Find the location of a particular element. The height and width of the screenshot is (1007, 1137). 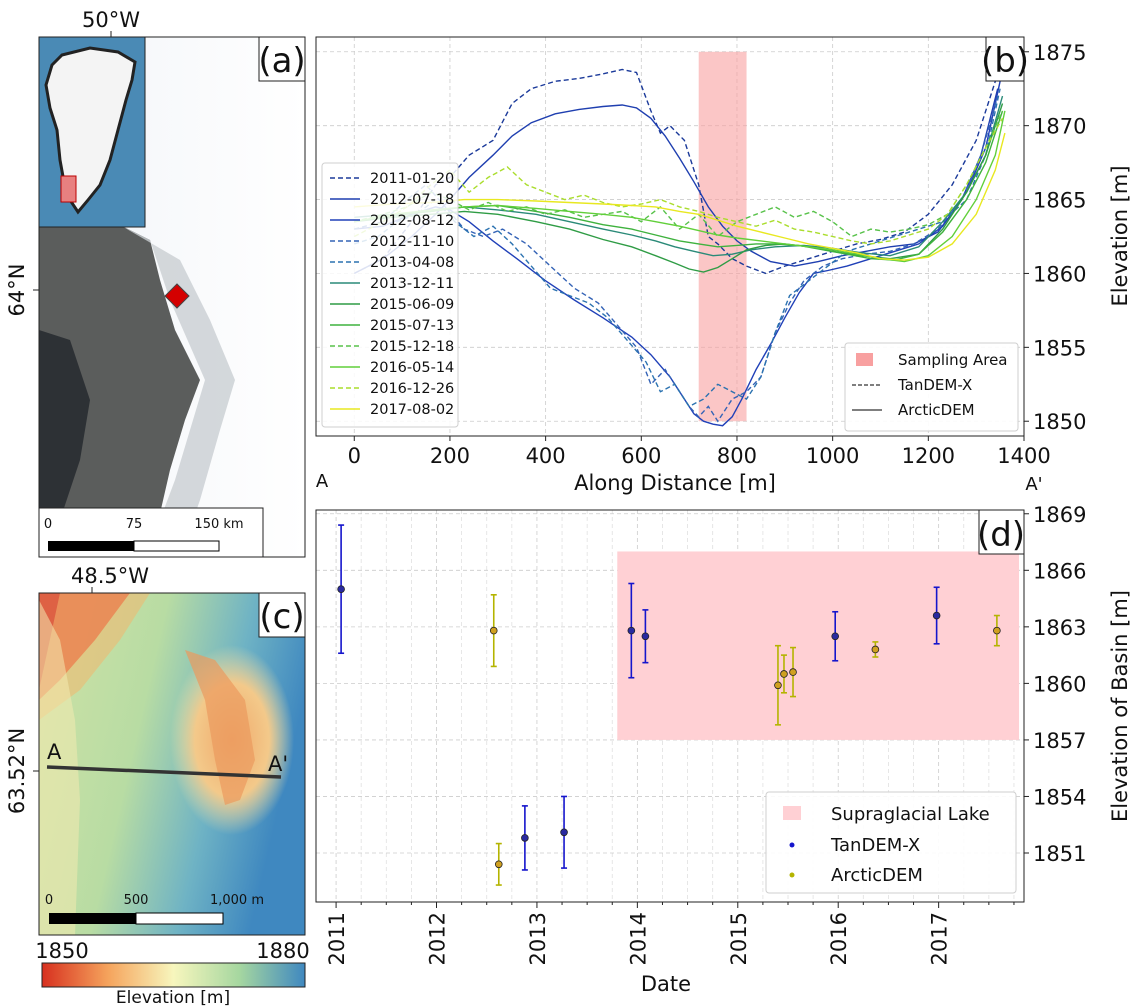

supraglacial-lake-region is located at coordinates (818, 645).